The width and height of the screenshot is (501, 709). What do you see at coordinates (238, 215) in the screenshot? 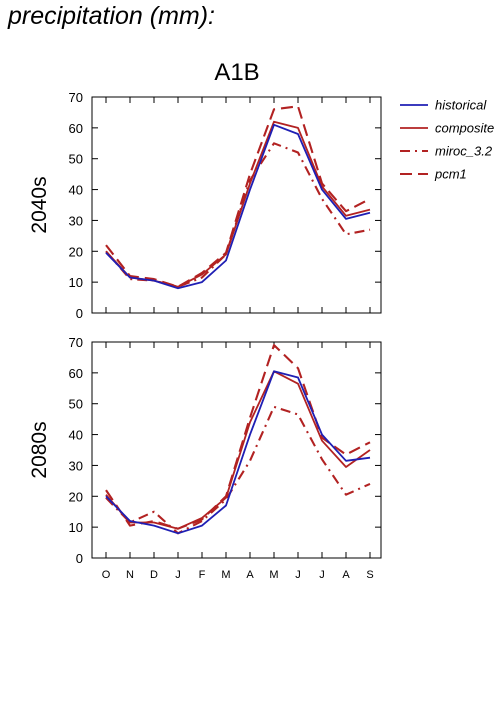
I see `series-line-miroc_3.2` at bounding box center [238, 215].